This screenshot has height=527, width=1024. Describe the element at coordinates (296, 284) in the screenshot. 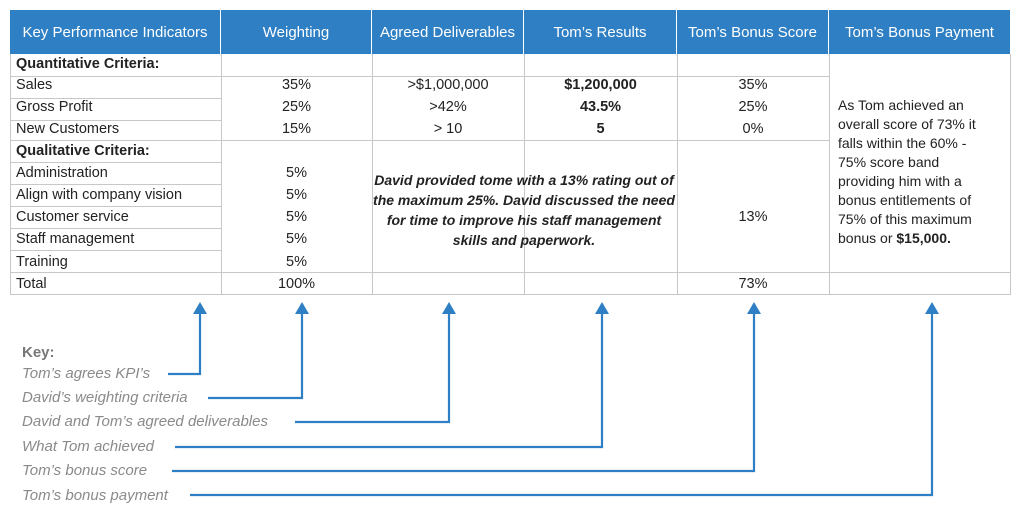

I see `total-weighting: 100%` at that location.